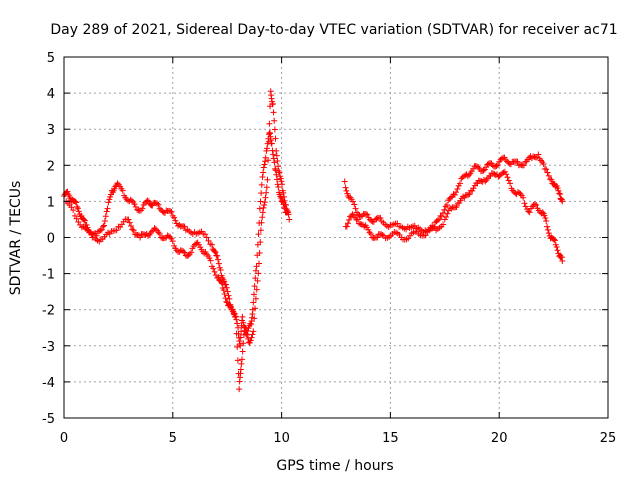 The width and height of the screenshot is (640, 480). Describe the element at coordinates (51, 239) in the screenshot. I see `y-tick-label: 0` at that location.